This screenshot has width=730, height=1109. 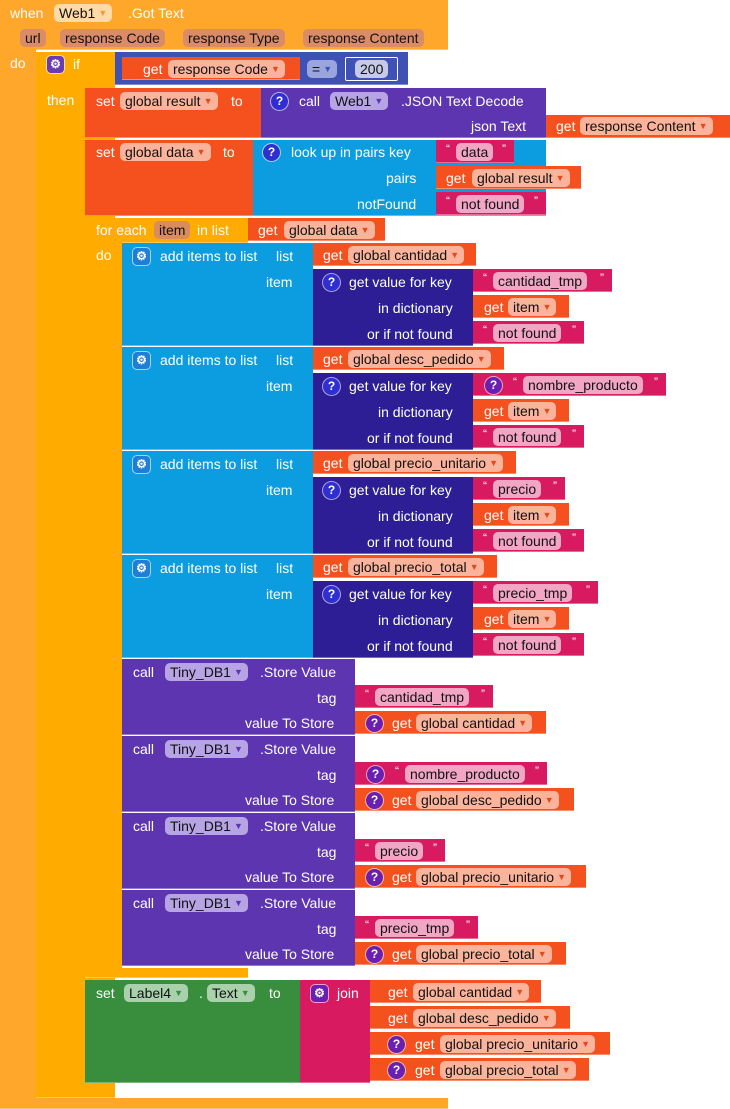 What do you see at coordinates (226, 69) in the screenshot?
I see `variable-dropdown: response Code ▼` at bounding box center [226, 69].